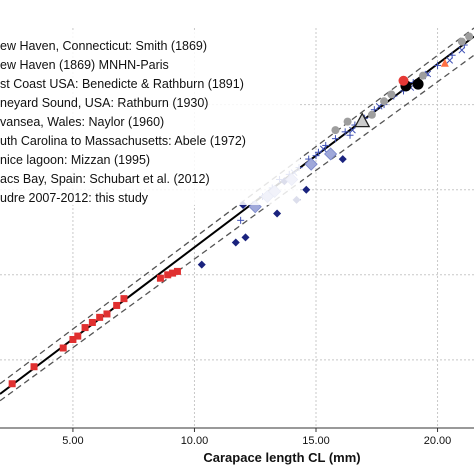 The height and width of the screenshot is (474, 474). I want to click on x-axis-title: Carapace length CL (mm), so click(281, 457).